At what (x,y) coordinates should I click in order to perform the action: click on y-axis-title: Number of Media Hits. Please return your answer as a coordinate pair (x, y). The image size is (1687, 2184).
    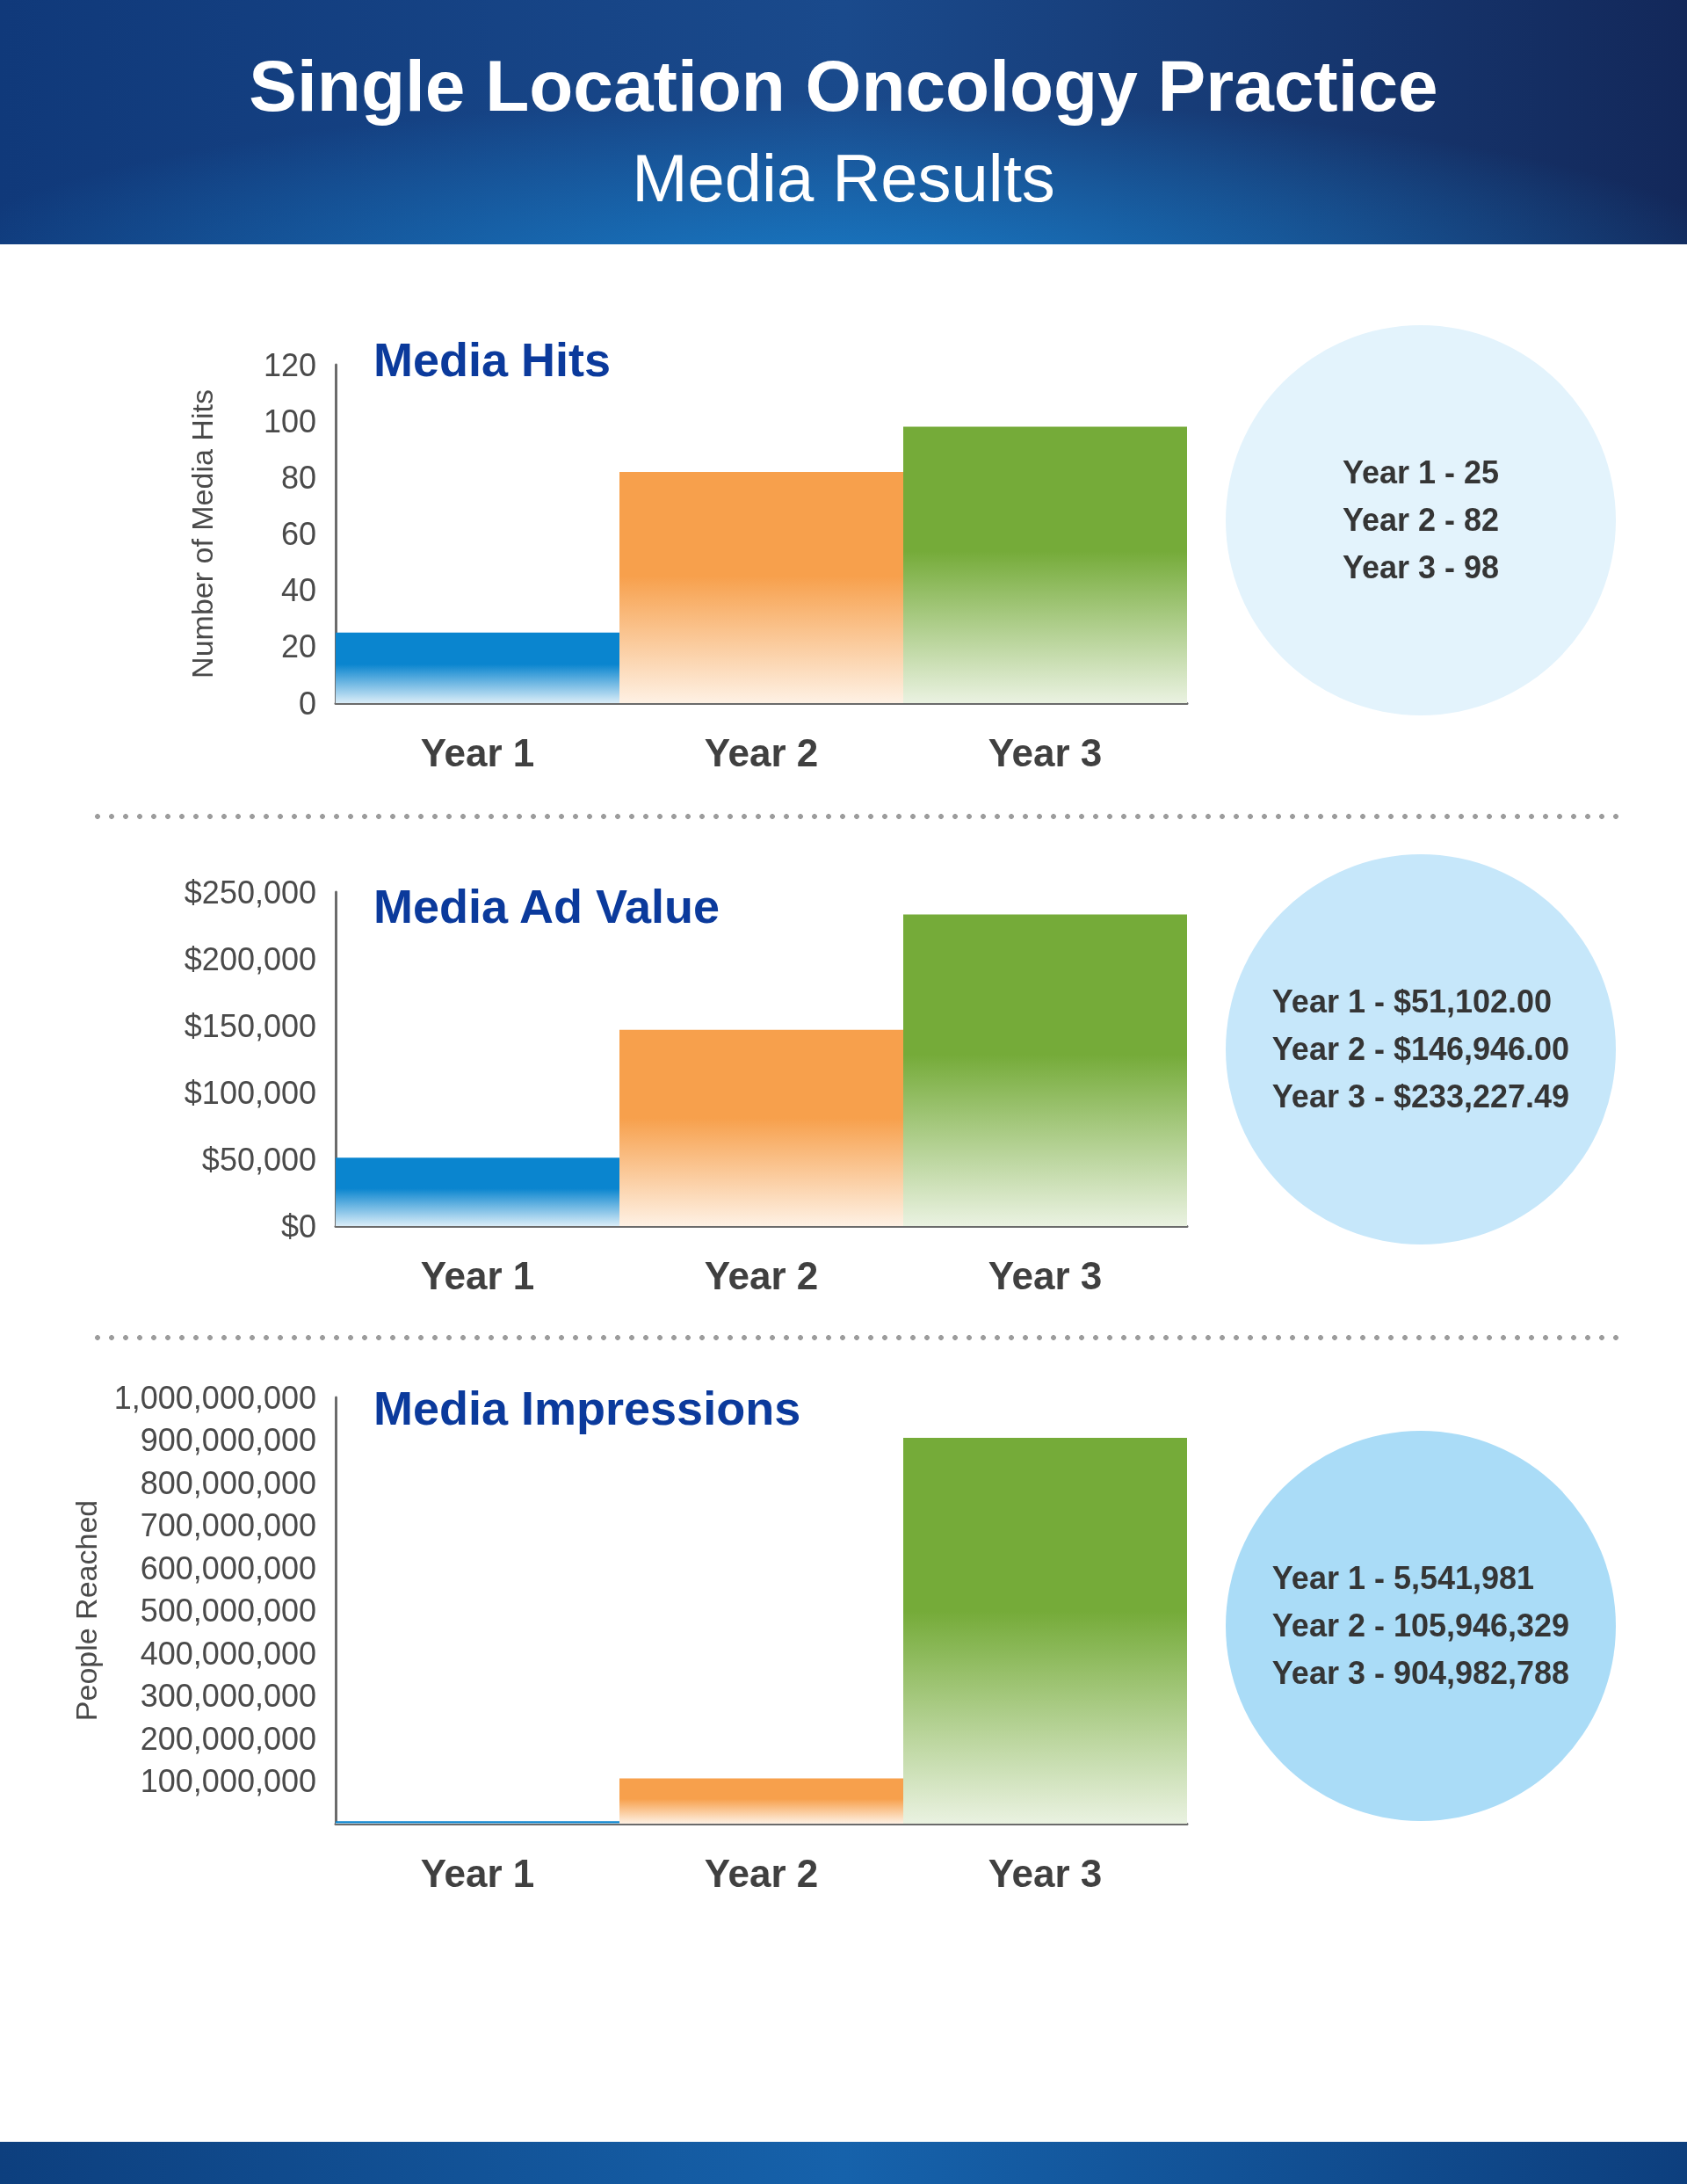
    Looking at the image, I should click on (202, 533).